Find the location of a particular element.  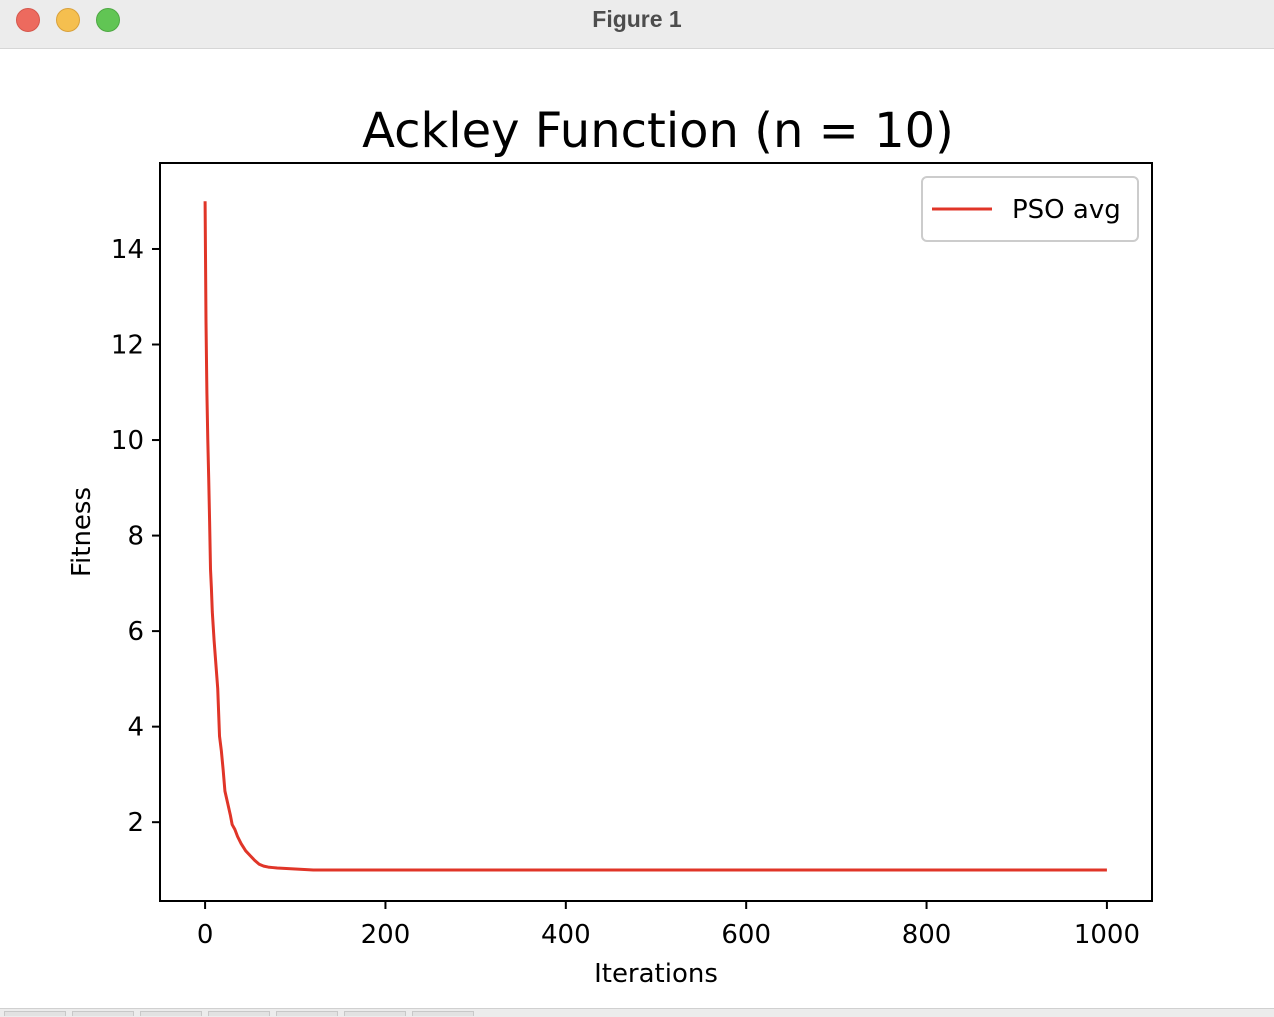

toolbar is located at coordinates (637, 1012).